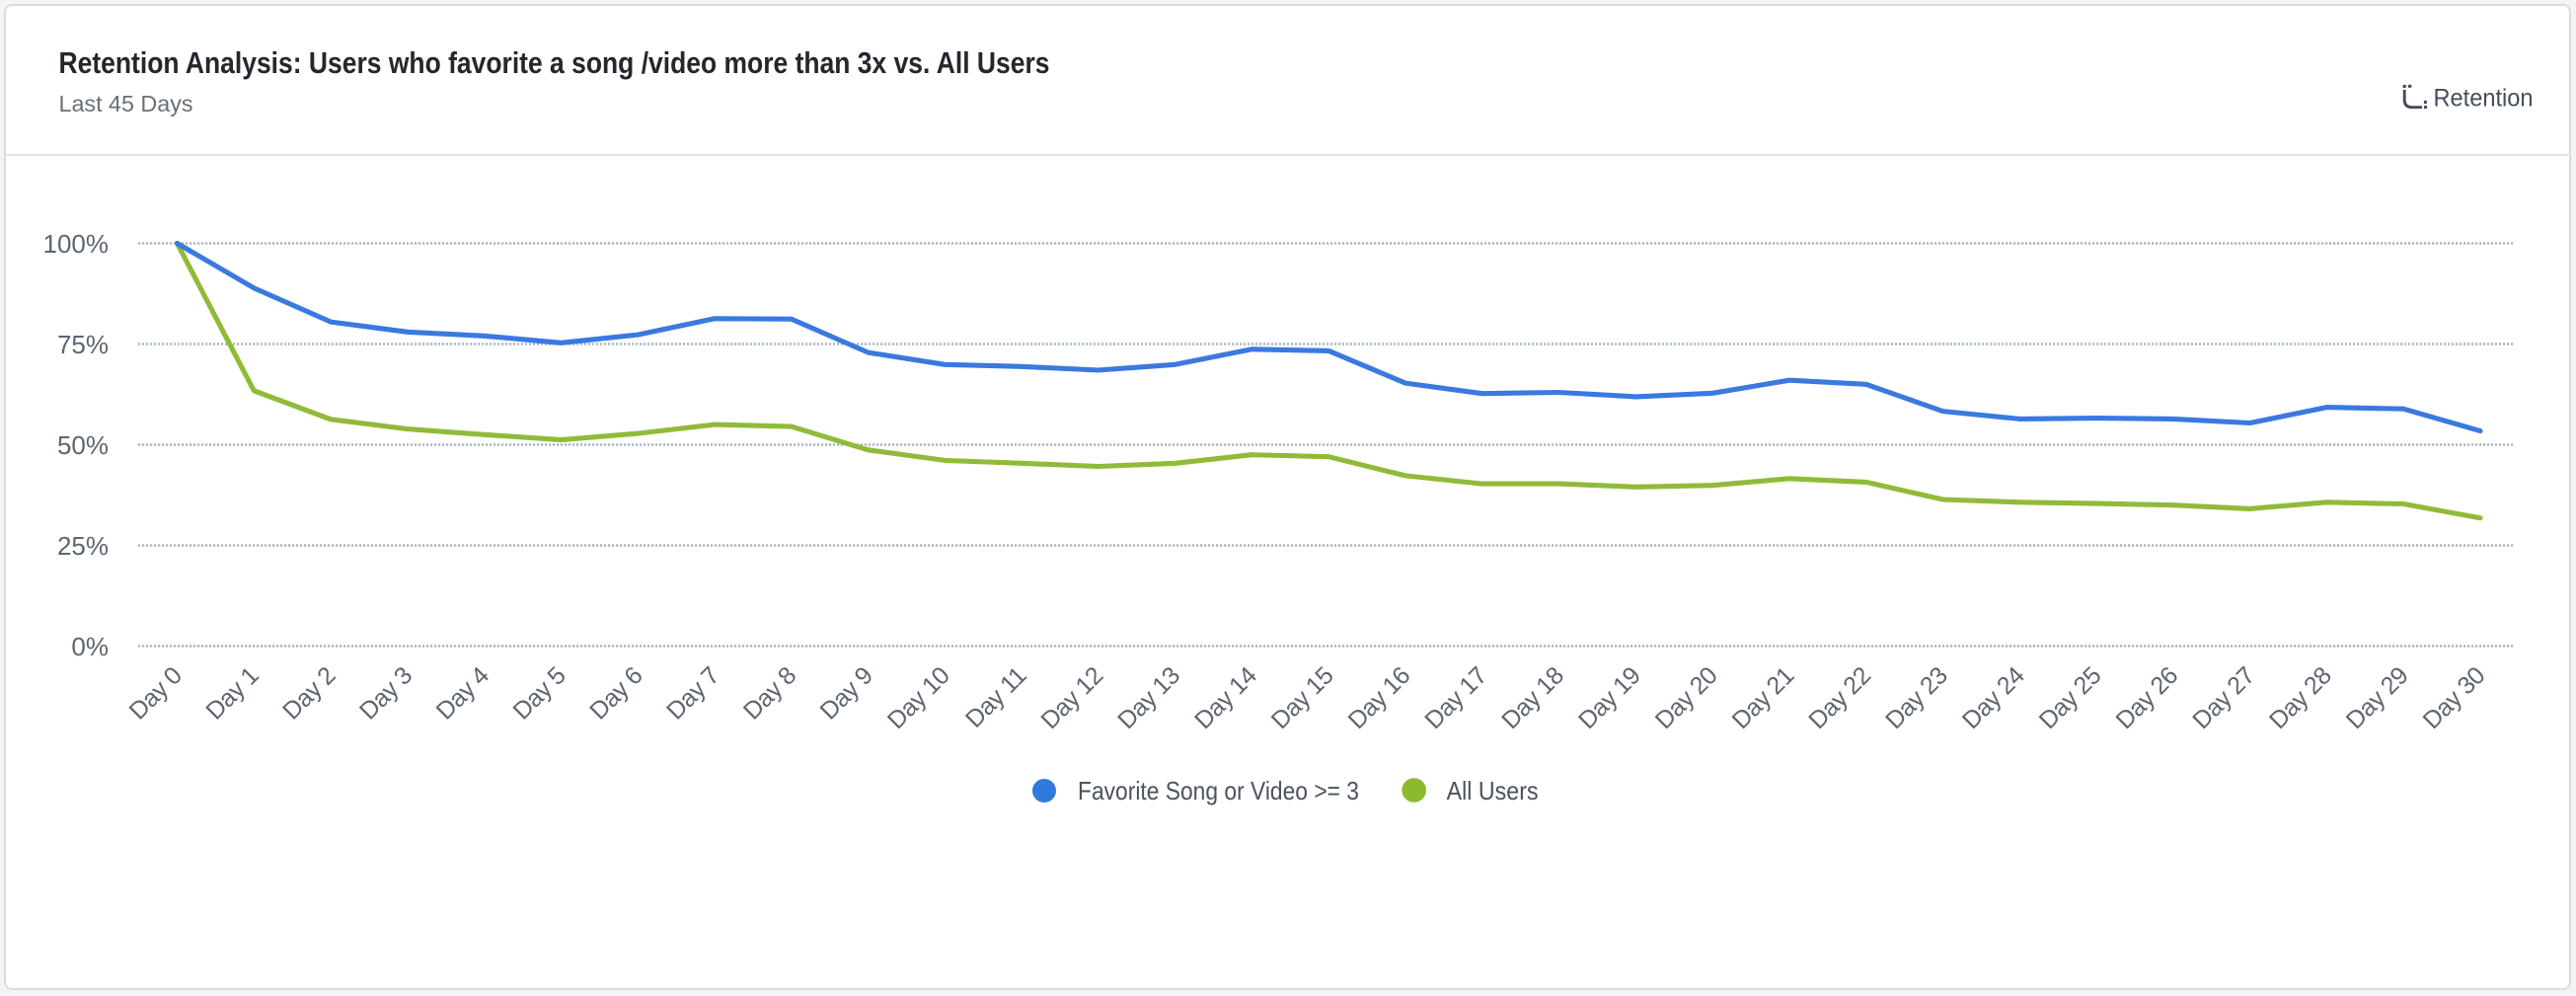 Image resolution: width=2576 pixels, height=996 pixels. Describe the element at coordinates (1532, 697) in the screenshot. I see `svg-text: Day 18` at that location.